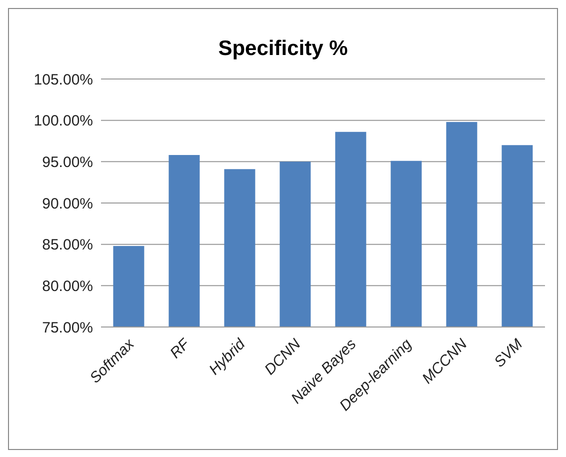 The height and width of the screenshot is (457, 566). What do you see at coordinates (283, 49) in the screenshot?
I see `chart-title: Specificity %` at bounding box center [283, 49].